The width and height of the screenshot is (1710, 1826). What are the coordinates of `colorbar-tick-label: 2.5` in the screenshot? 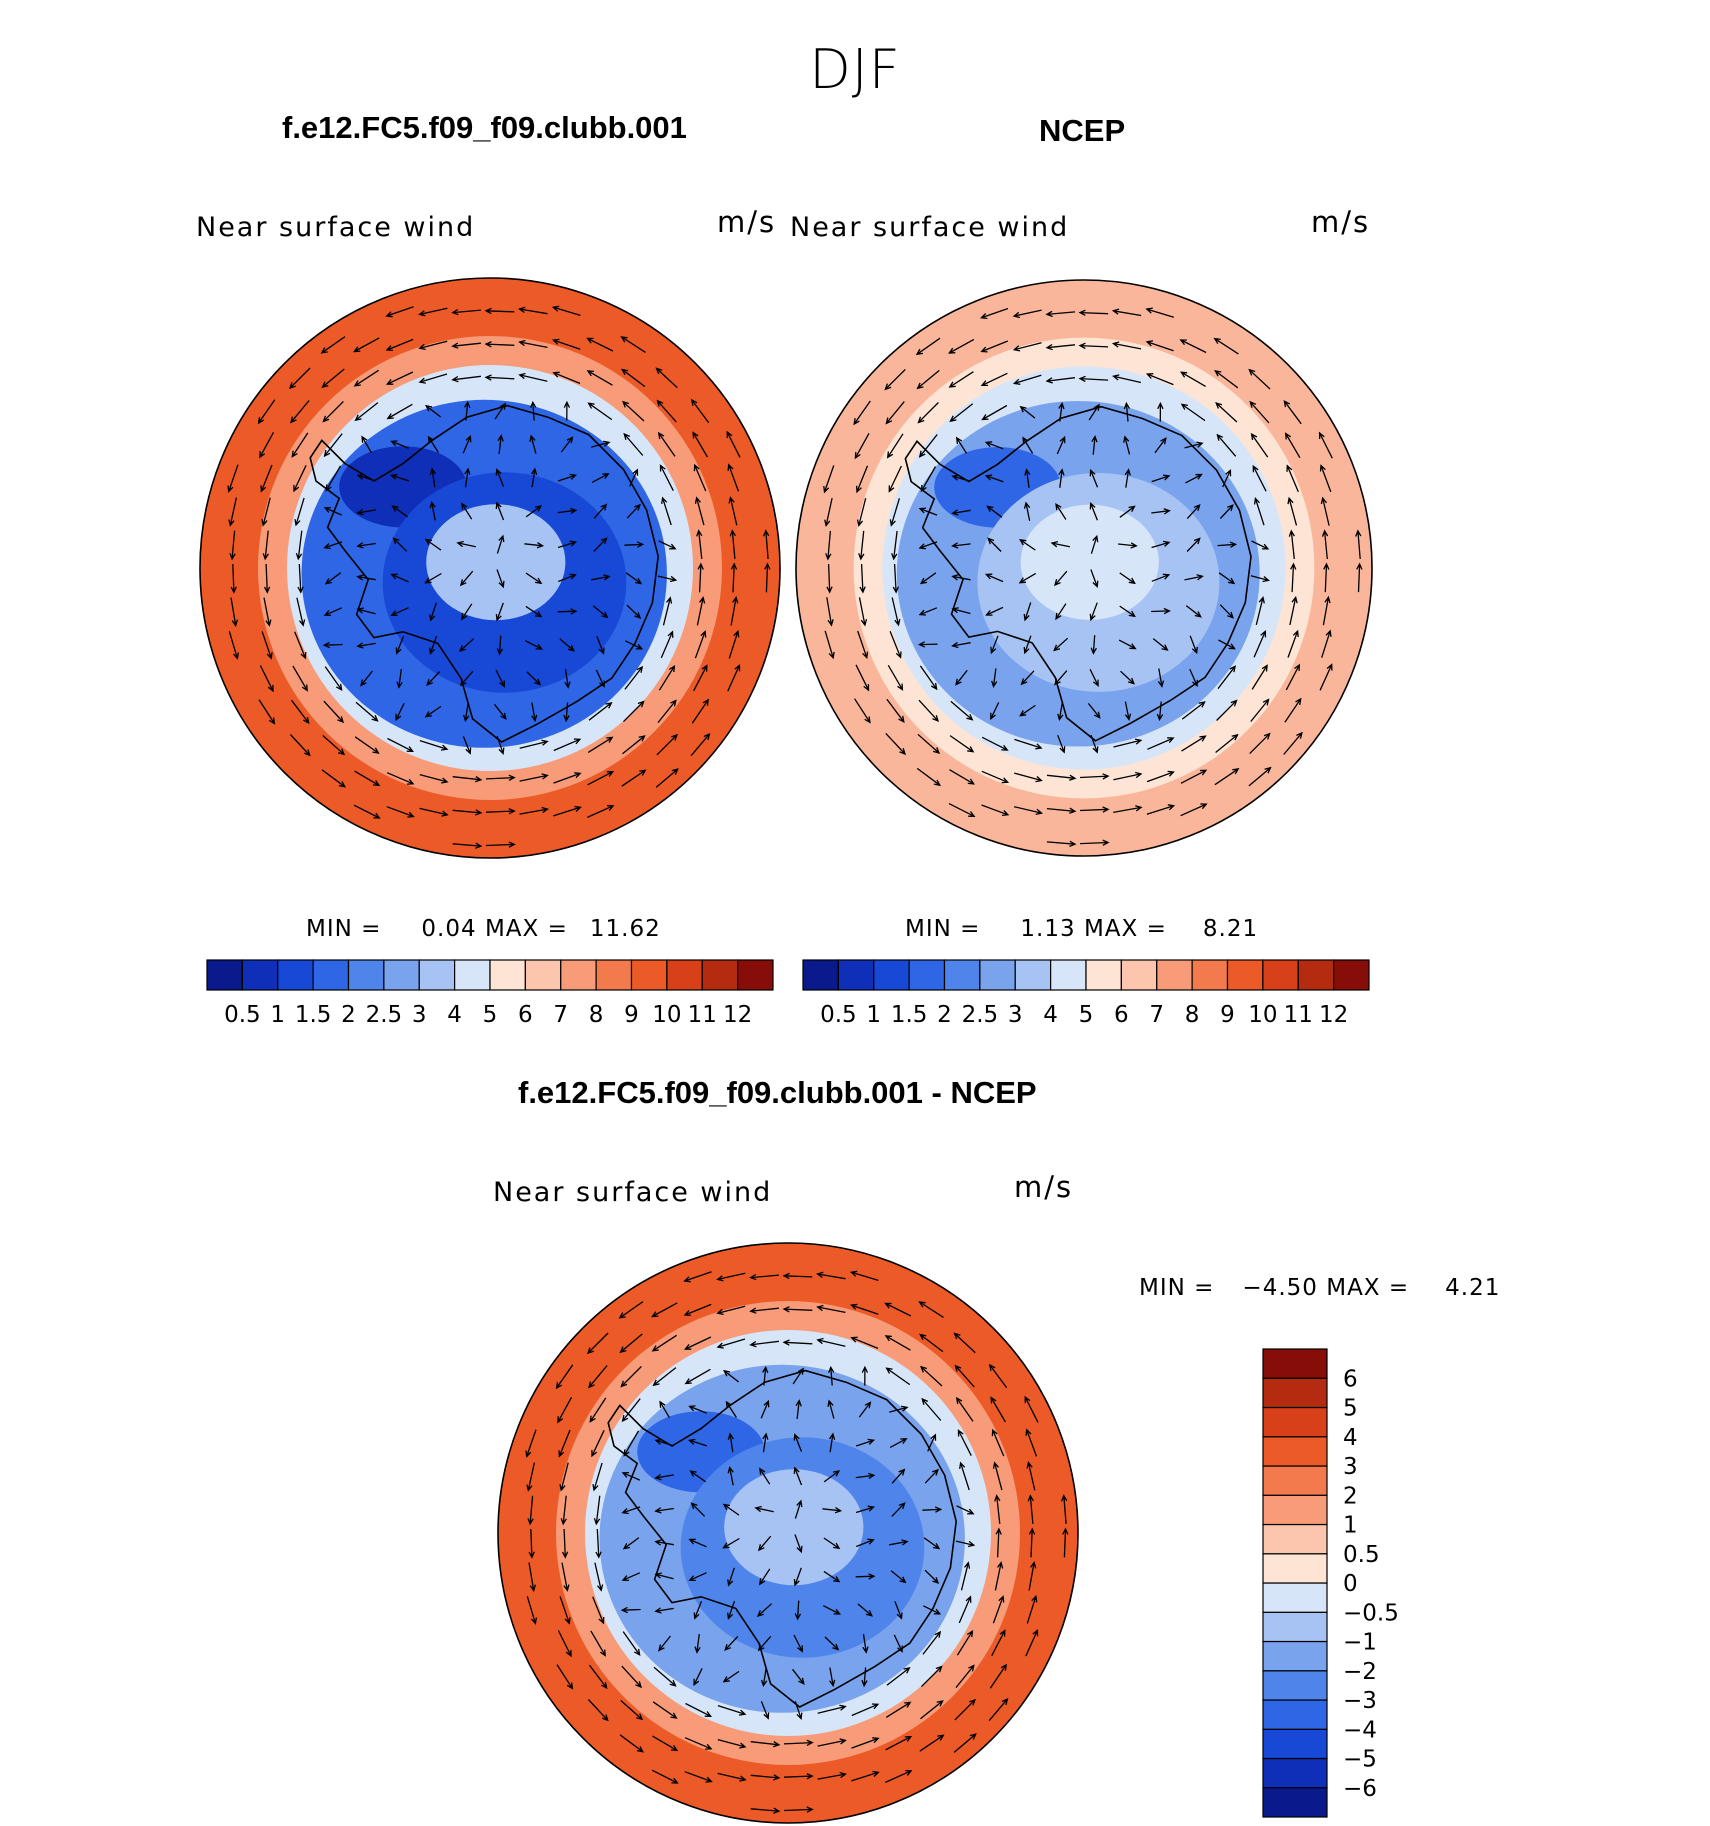 It's located at (980, 1015).